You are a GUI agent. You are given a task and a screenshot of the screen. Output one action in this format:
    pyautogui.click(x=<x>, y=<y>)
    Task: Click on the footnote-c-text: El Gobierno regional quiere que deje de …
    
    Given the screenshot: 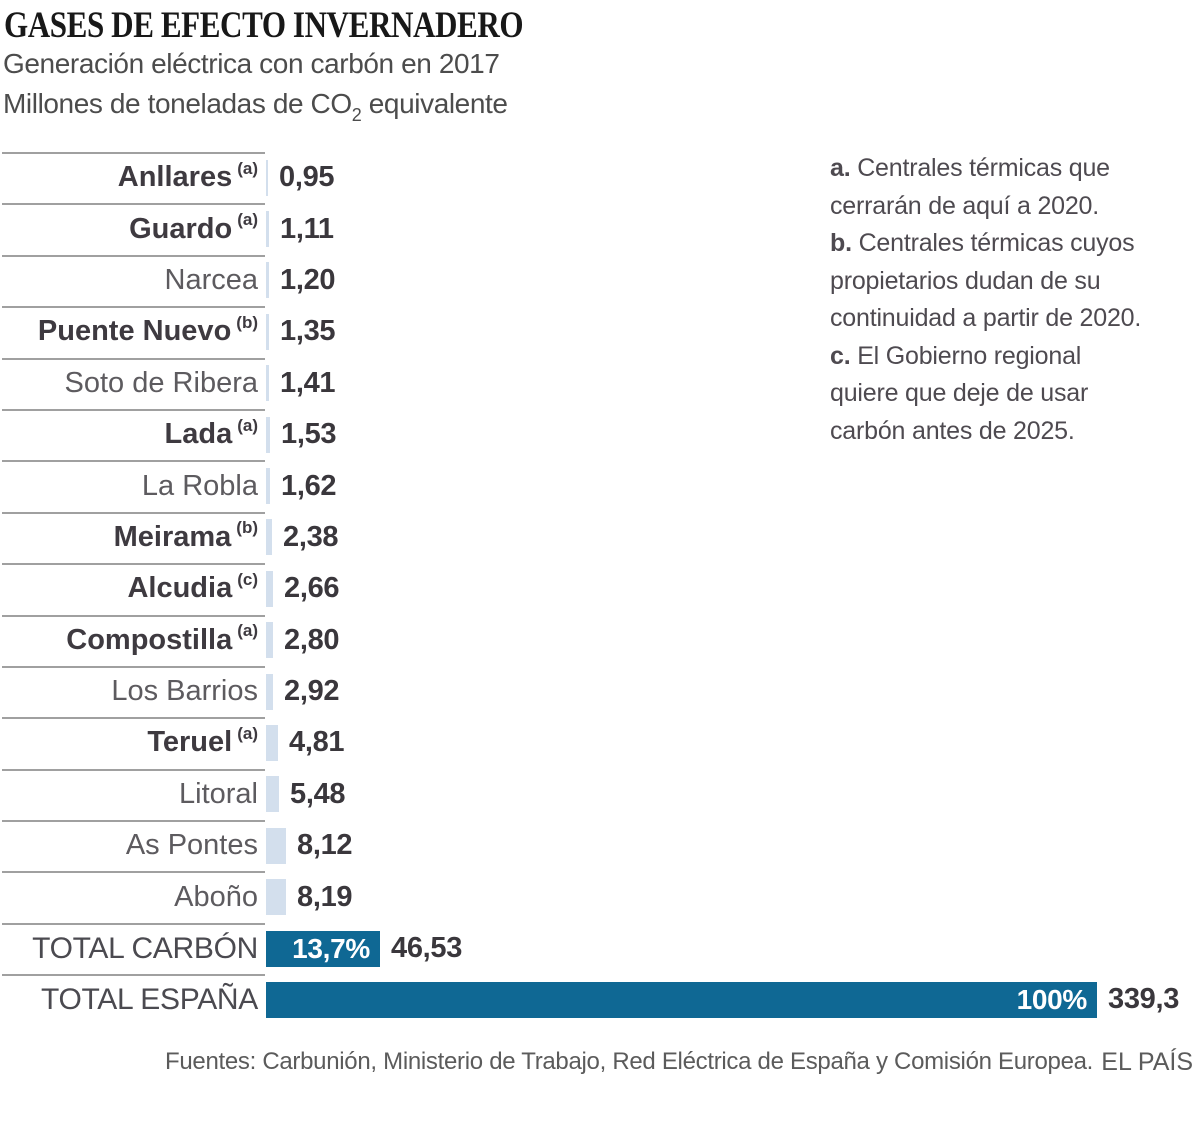 What is the action you would take?
    pyautogui.click(x=959, y=393)
    